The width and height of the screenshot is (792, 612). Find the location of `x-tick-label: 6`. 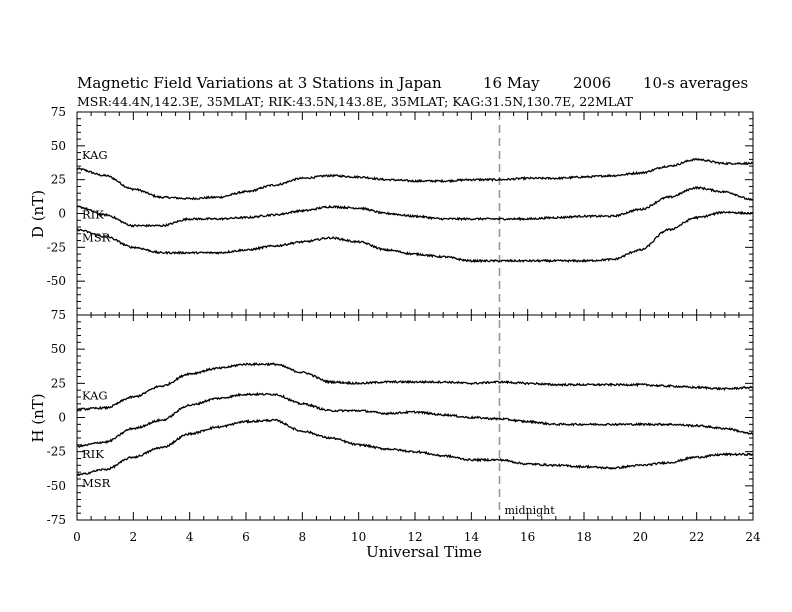

x-tick-label: 6 is located at coordinates (246, 537).